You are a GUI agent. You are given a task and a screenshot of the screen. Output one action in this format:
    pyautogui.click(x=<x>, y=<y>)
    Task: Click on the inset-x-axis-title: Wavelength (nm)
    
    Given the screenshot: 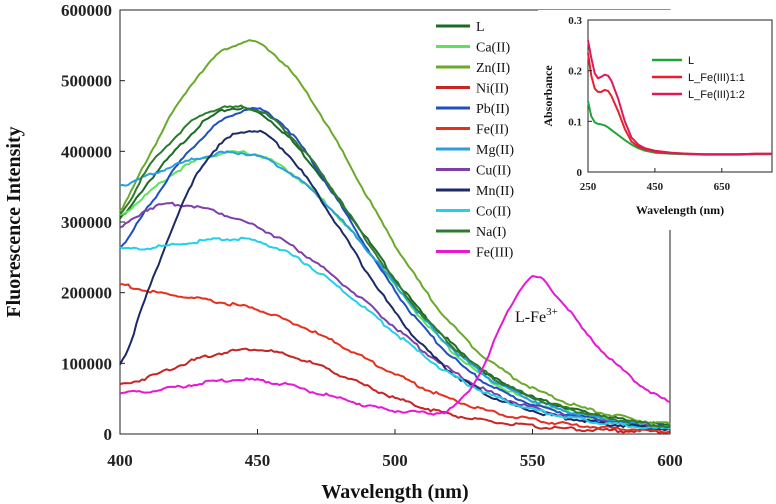 What is the action you would take?
    pyautogui.click(x=680, y=210)
    